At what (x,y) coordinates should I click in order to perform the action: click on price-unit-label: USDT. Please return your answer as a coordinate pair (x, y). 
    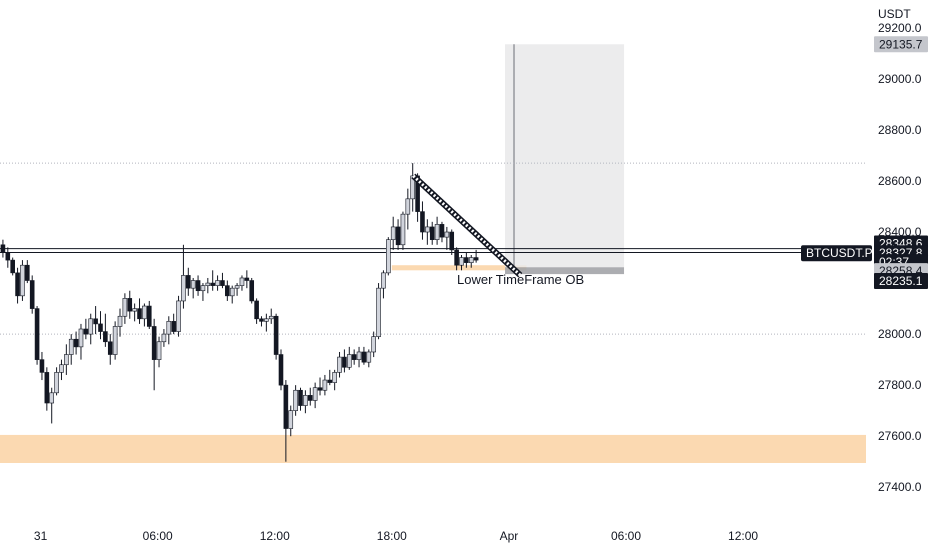
    Looking at the image, I should click on (894, 14).